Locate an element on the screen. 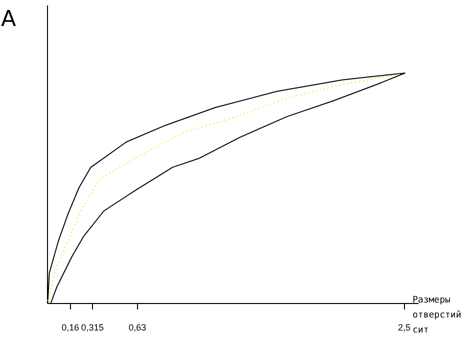 The image size is (471, 341). x-tick-label: 2,5 is located at coordinates (404, 327).